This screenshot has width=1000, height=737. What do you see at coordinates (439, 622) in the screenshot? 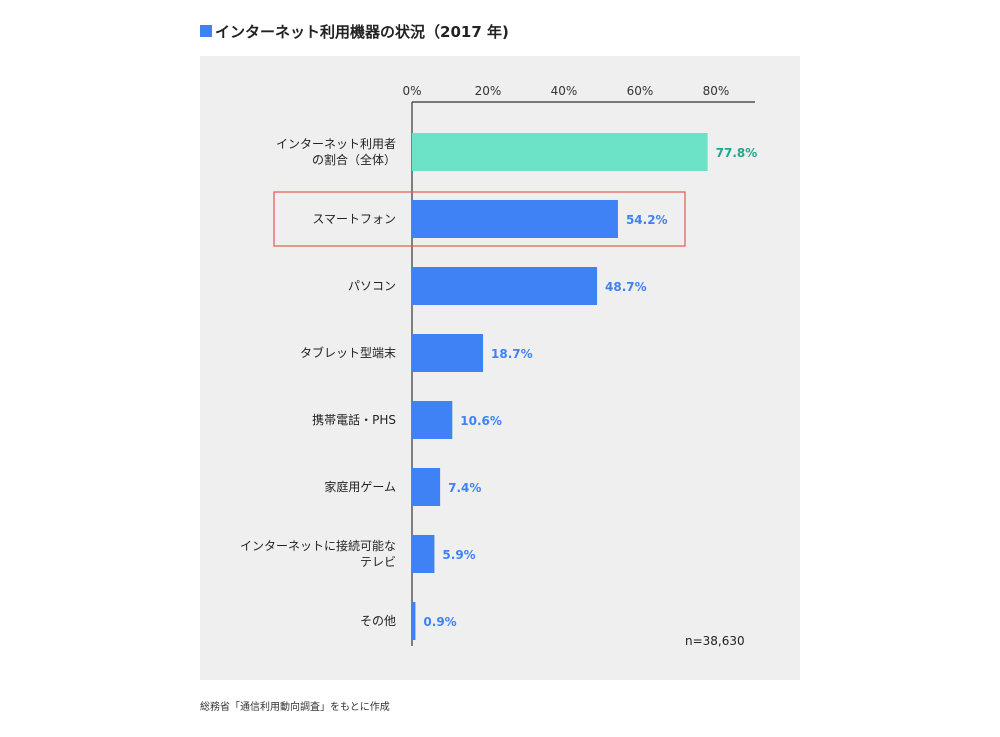
I see `data-label: 0.9%` at bounding box center [439, 622].